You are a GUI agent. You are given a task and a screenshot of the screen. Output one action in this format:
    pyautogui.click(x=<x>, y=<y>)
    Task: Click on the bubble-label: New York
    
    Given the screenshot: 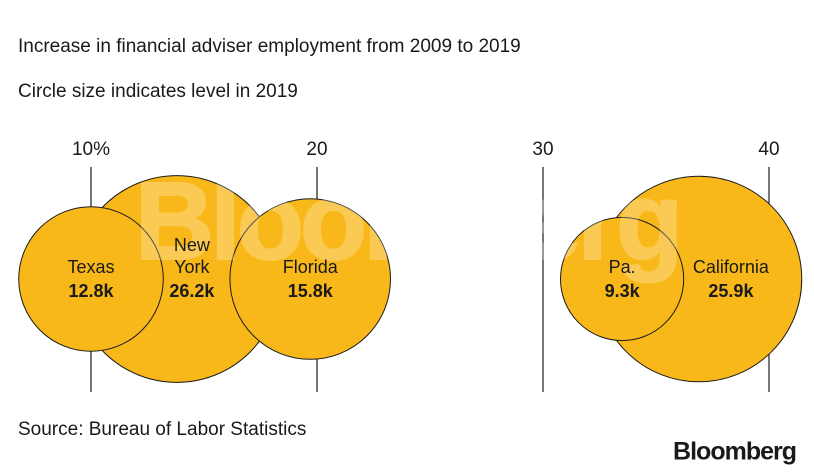 What is the action you would take?
    pyautogui.click(x=192, y=256)
    